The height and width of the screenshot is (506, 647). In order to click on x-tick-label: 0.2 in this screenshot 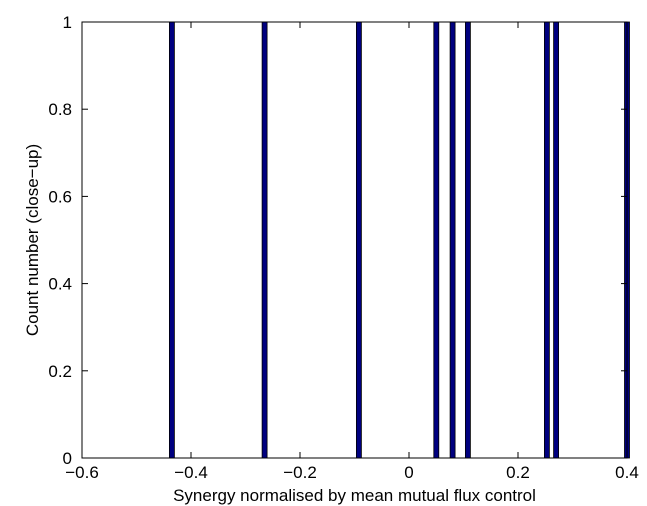, I will do `click(518, 472)`.